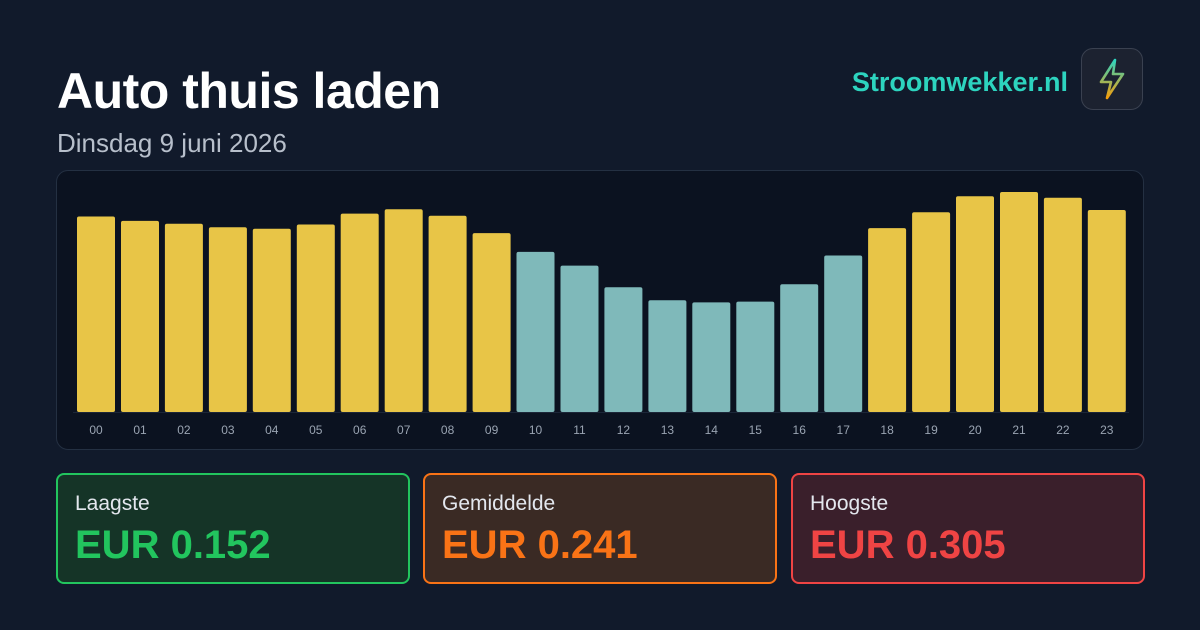  I want to click on average-price-value: EUR 0.241, so click(540, 545).